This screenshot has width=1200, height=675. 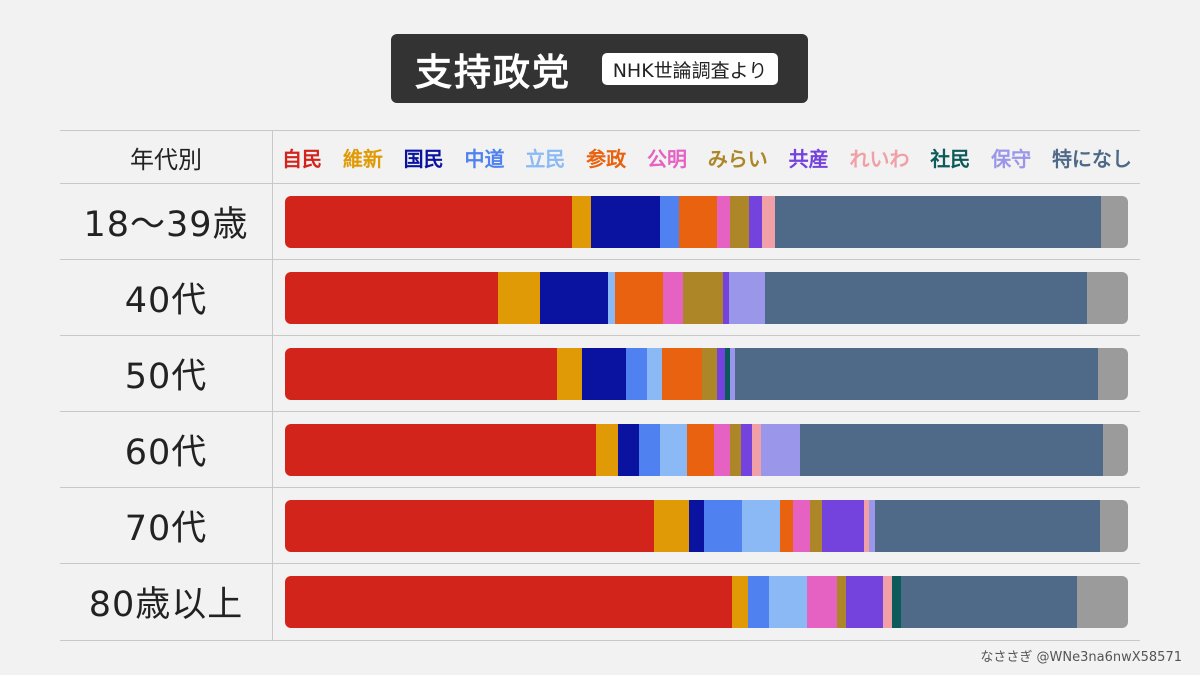 What do you see at coordinates (600, 640) in the screenshot?
I see `table-bottom-line` at bounding box center [600, 640].